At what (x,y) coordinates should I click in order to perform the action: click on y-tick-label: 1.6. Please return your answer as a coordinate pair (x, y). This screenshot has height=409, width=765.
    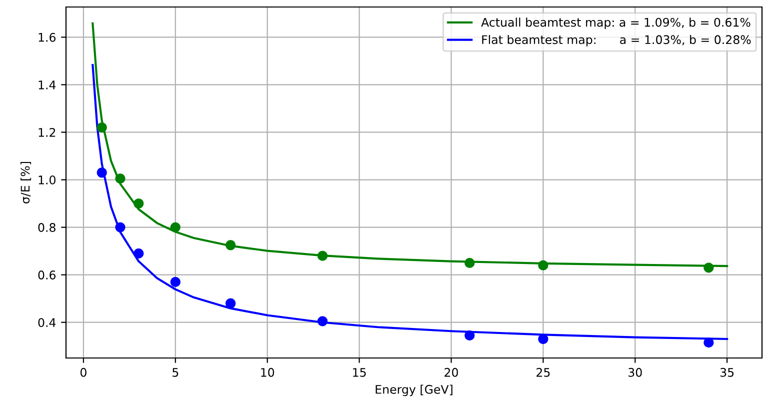
    Looking at the image, I should click on (47, 37).